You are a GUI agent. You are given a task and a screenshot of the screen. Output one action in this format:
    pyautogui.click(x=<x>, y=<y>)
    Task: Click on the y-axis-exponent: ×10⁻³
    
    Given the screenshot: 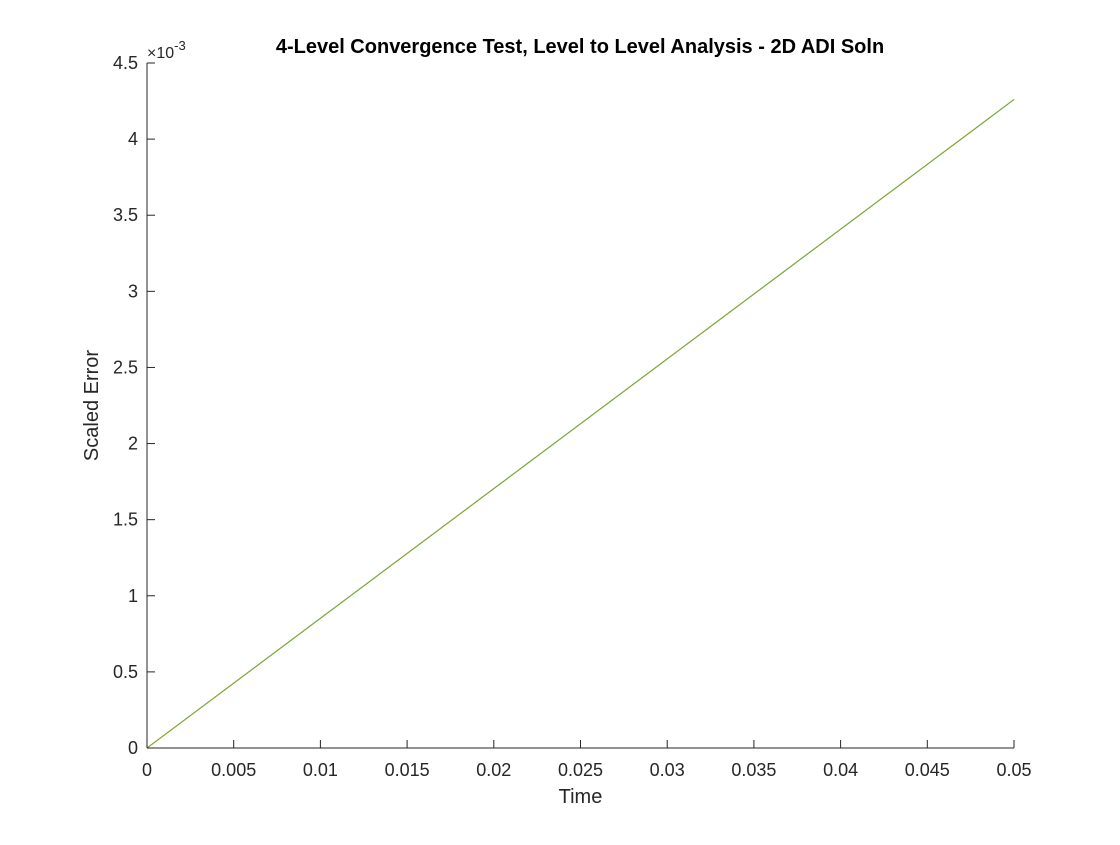 What is the action you would take?
    pyautogui.click(x=166, y=50)
    